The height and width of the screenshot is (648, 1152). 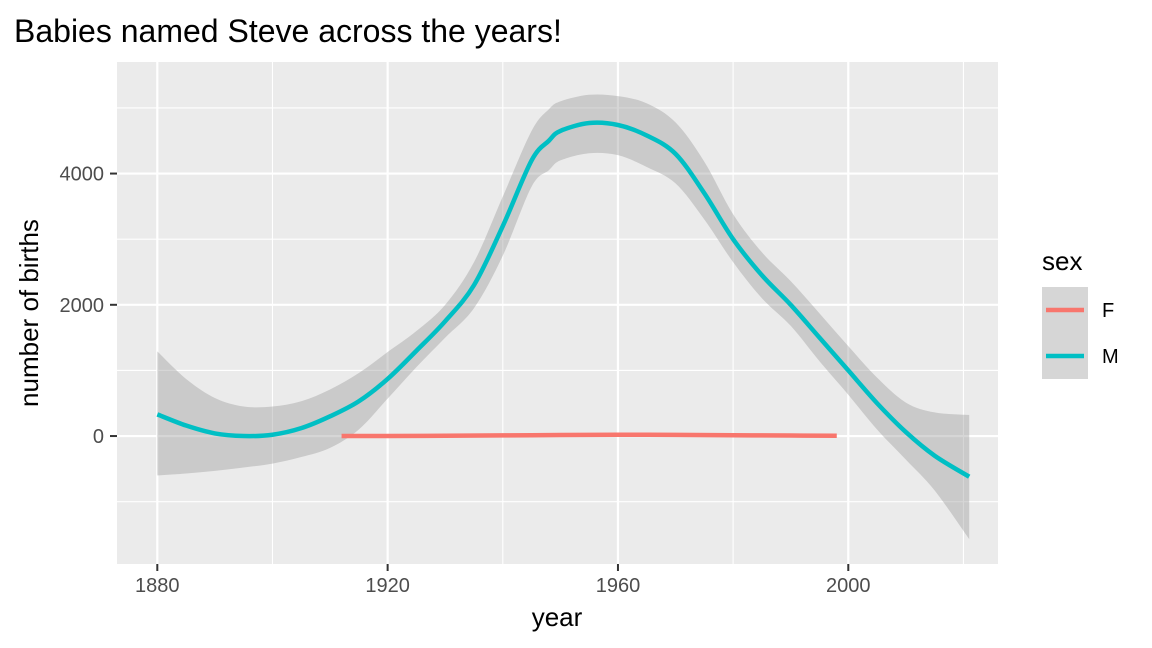 I want to click on y-axis: 0 2000 4000, so click(x=88, y=306).